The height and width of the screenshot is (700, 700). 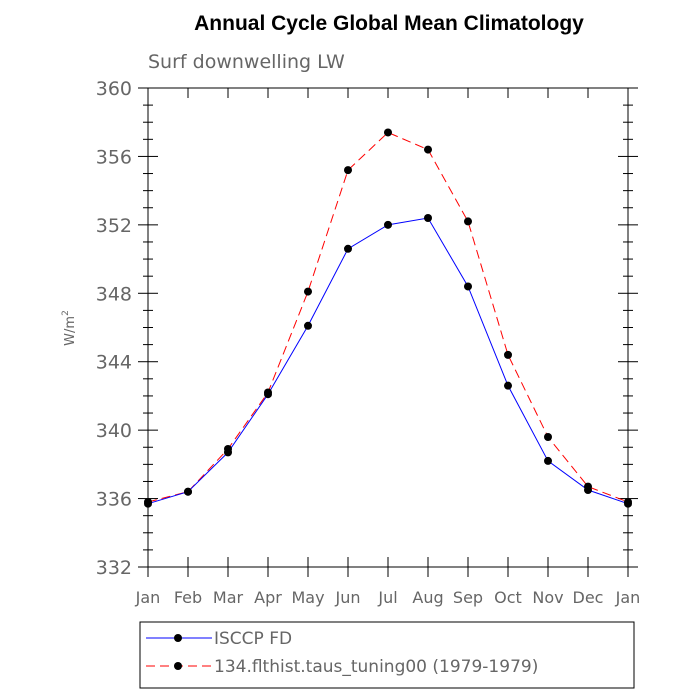 I want to click on y-tick-label: 344, so click(x=114, y=363).